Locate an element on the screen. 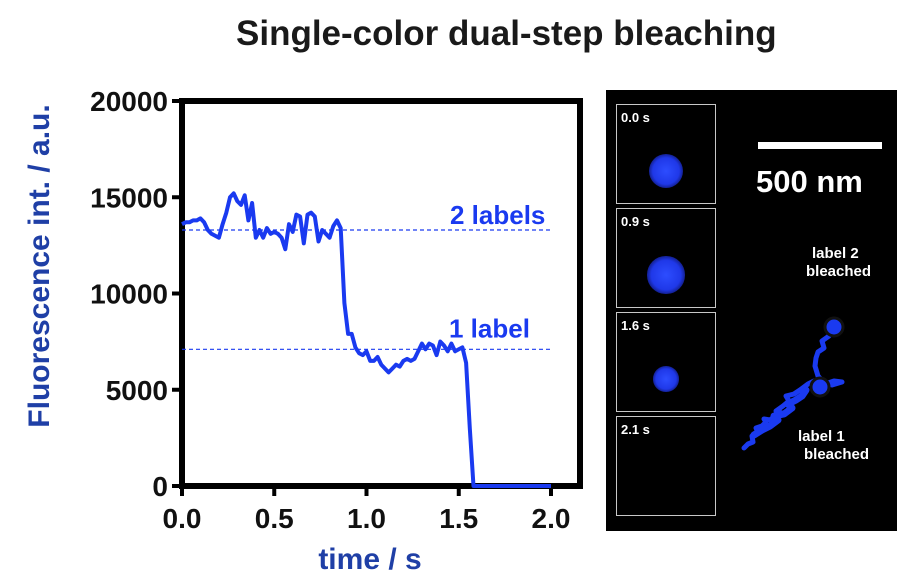 Image resolution: width=897 pixels, height=583 pixels. level-annotation: 2 labels is located at coordinates (497, 215).